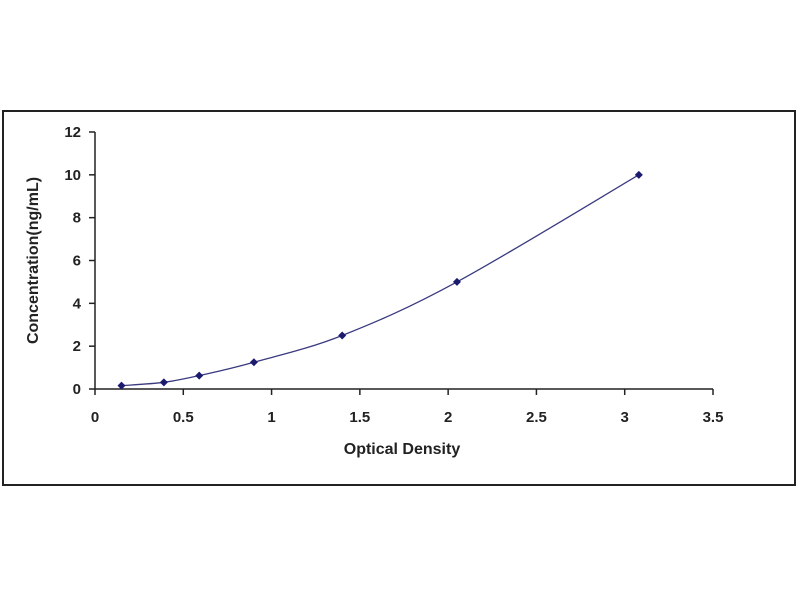  What do you see at coordinates (536, 417) in the screenshot?
I see `x-tick-label: 2.5` at bounding box center [536, 417].